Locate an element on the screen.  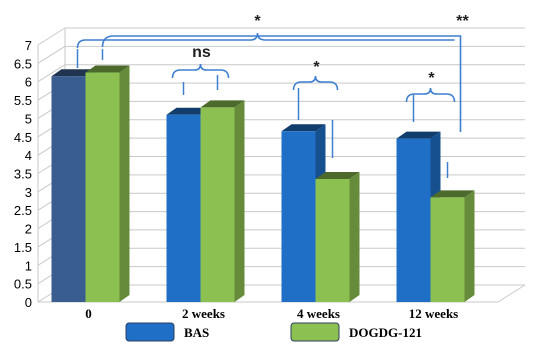
y-tick-label: 5.5 is located at coordinates (23, 100).